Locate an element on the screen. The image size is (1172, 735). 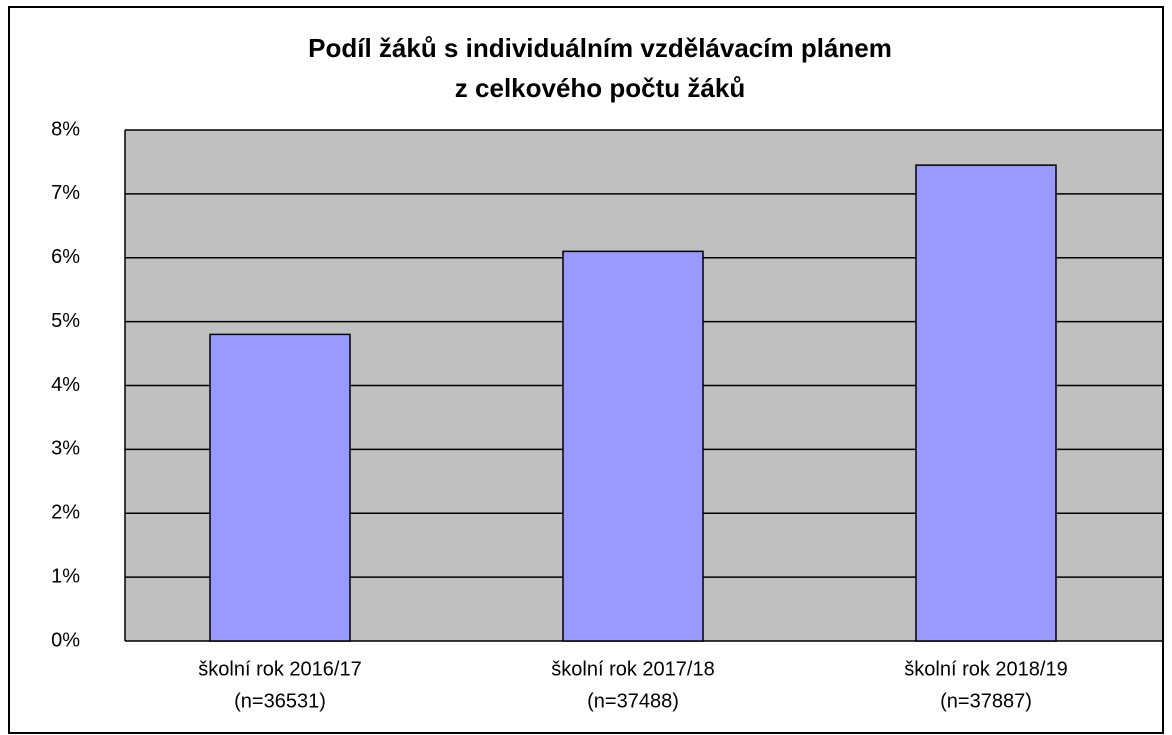
y-tick-label: 7% is located at coordinates (65, 193).